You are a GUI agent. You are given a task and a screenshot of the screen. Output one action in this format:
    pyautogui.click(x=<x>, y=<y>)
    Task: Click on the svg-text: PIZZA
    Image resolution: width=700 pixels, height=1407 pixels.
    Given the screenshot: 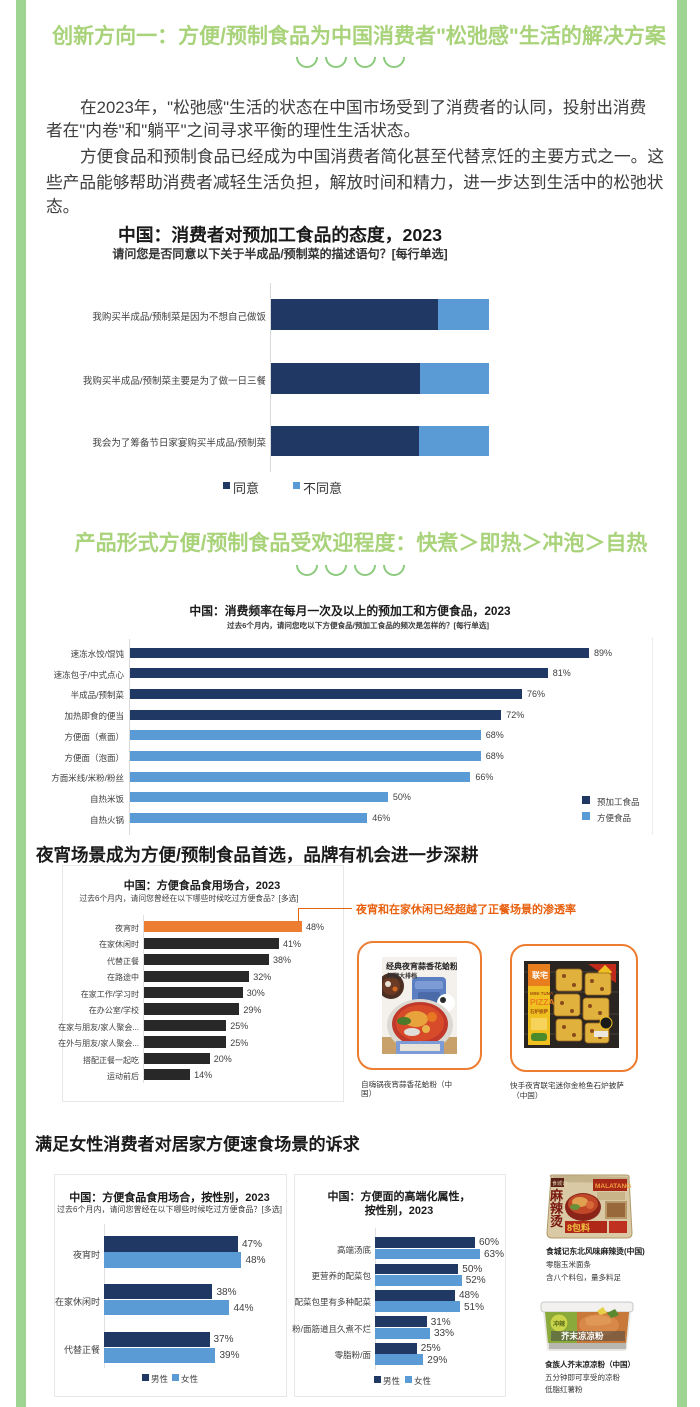 What is the action you would take?
    pyautogui.click(x=542, y=1002)
    